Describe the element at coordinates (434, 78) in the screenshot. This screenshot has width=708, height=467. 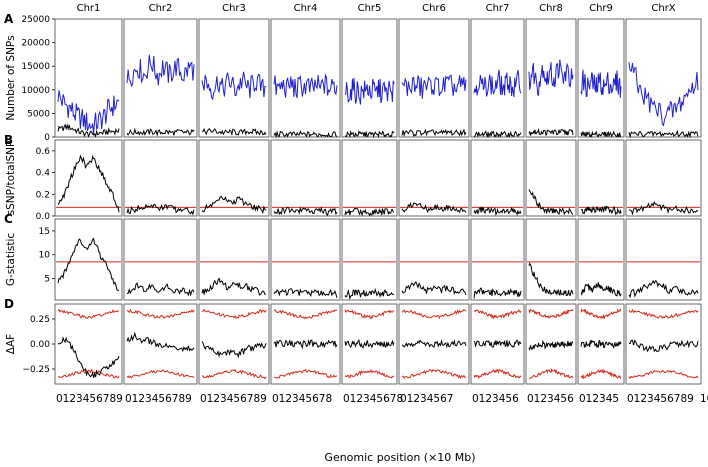
I see `panel-a-chr6` at that location.